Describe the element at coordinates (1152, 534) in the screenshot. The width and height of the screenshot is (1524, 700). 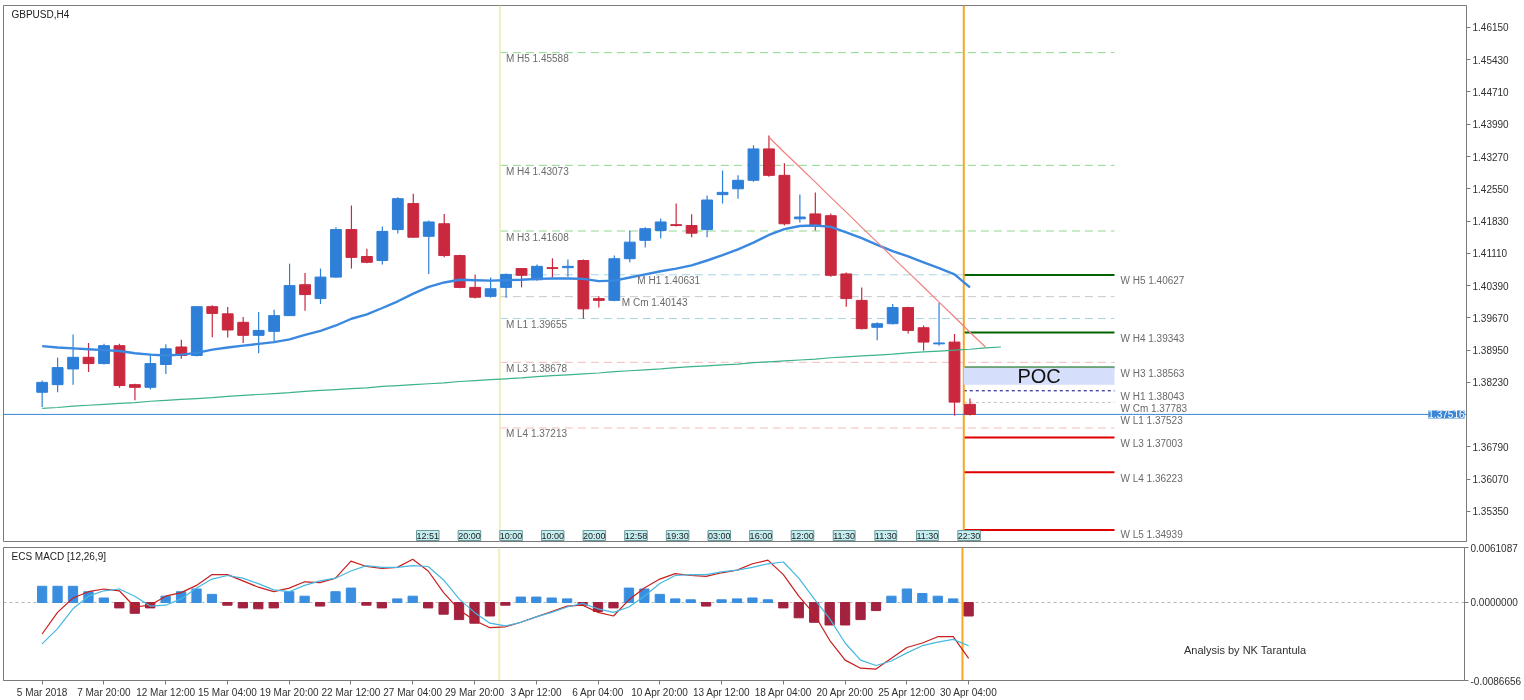
I see `ref-line-label: W L5 1.34939` at that location.